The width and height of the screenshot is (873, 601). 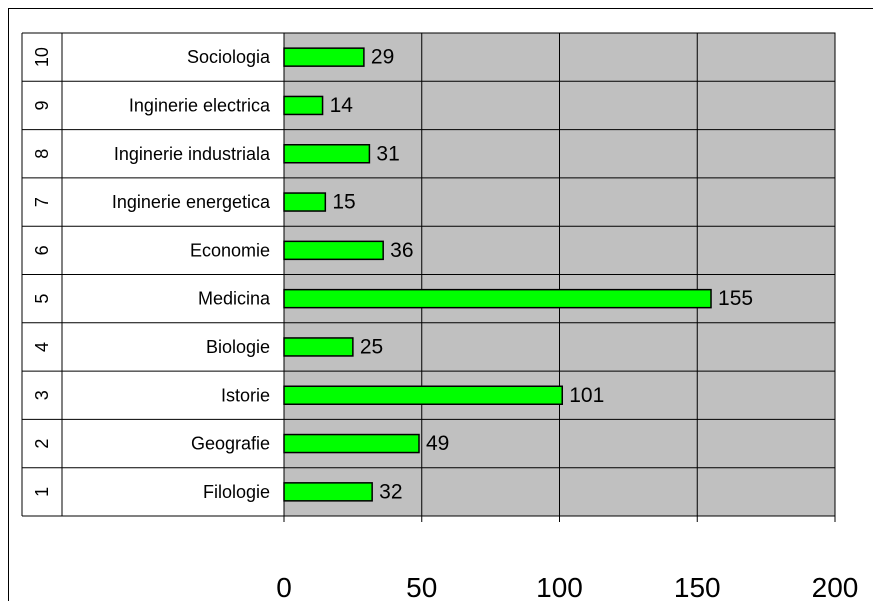 What do you see at coordinates (42, 154) in the screenshot?
I see `category-index-label: 8` at bounding box center [42, 154].